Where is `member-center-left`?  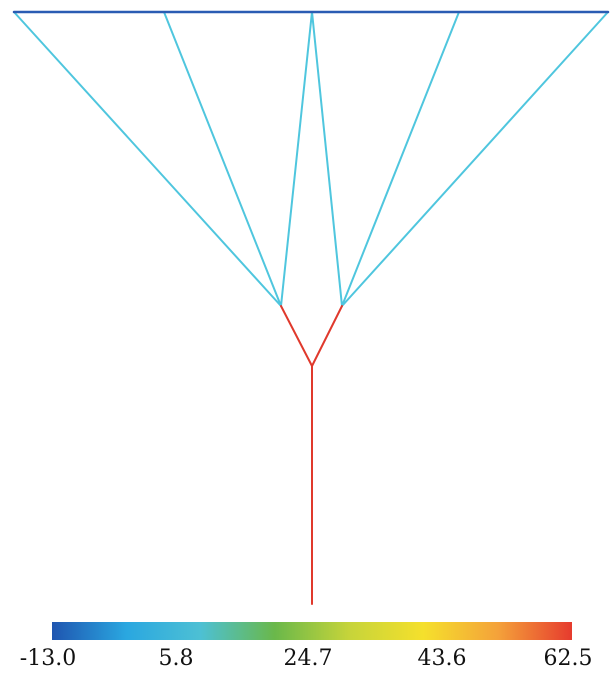 member-center-left is located at coordinates (296, 159).